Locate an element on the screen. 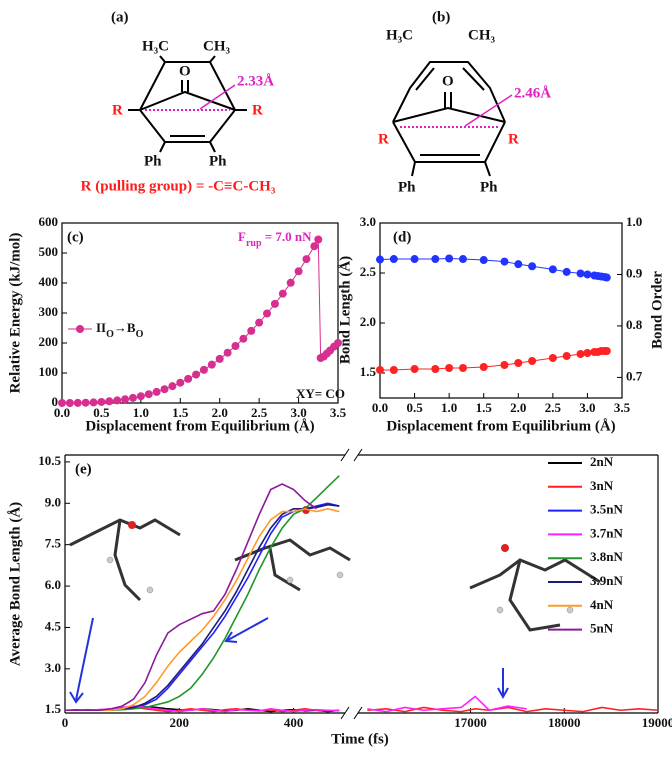 This screenshot has height=768, width=672. text-part: →B is located at coordinates (125, 327).